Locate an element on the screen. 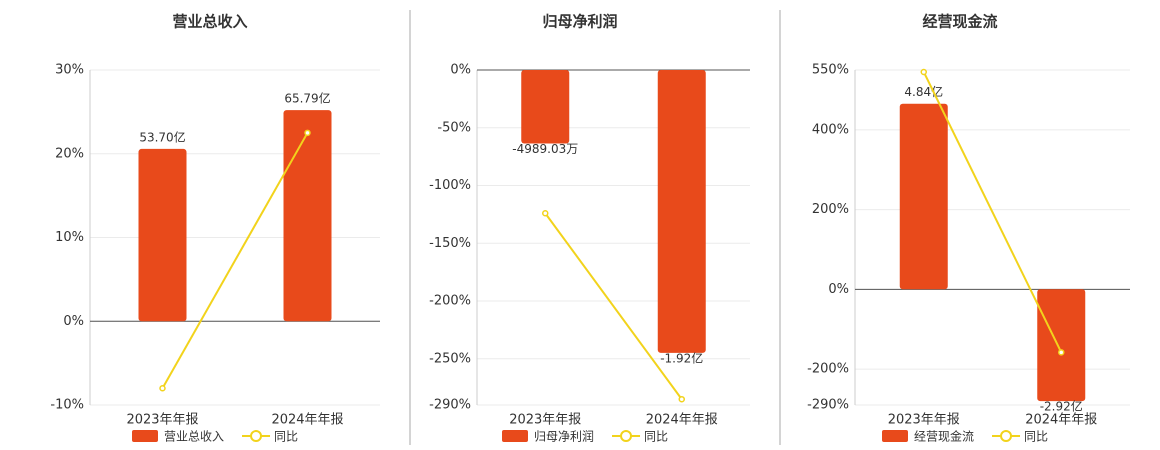  data-label: -1.92亿 is located at coordinates (681, 357).